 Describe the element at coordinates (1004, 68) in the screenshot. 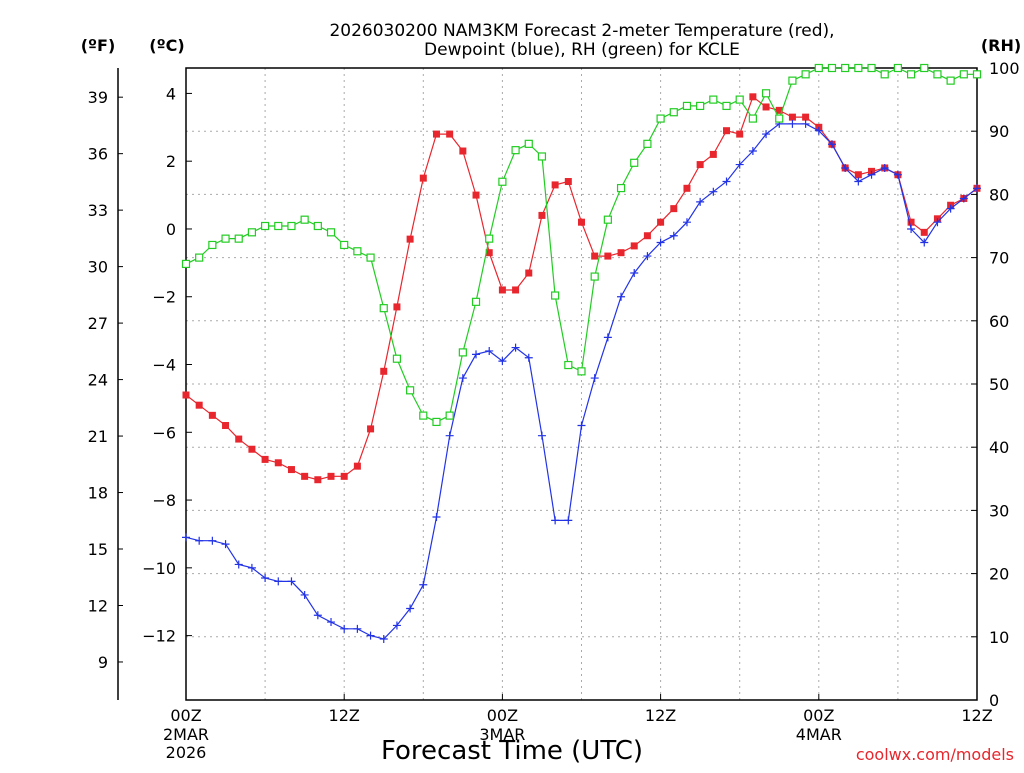

I see `rh-tick-label: 100` at that location.